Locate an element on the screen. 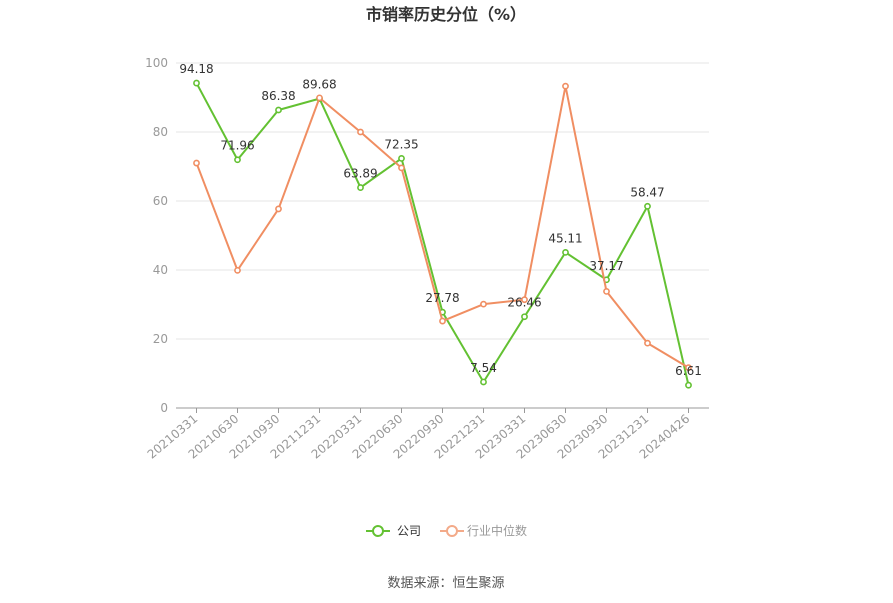 The width and height of the screenshot is (893, 603). data-label: 26.46 is located at coordinates (524, 303).